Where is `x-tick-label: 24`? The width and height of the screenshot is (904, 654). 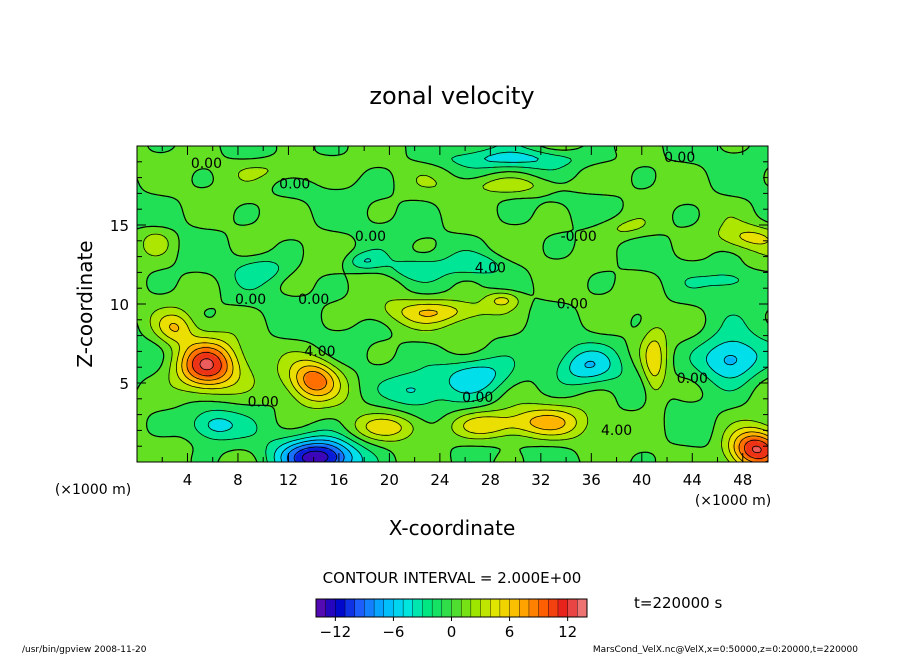 x-tick-label: 24 is located at coordinates (439, 480).